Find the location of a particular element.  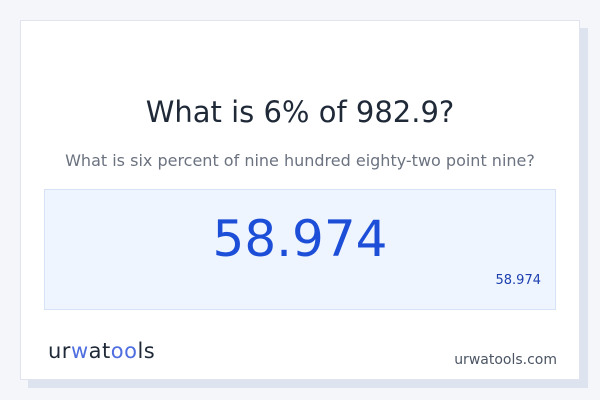

logo-part: w is located at coordinates (79, 351).